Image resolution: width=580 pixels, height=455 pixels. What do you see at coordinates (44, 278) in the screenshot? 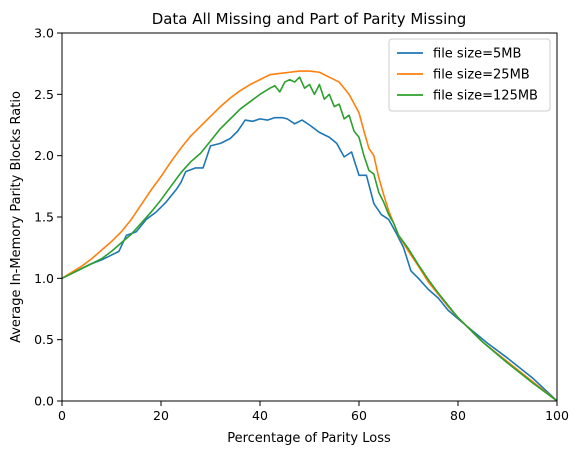
I see `y-tick-label: 1.0` at bounding box center [44, 278].